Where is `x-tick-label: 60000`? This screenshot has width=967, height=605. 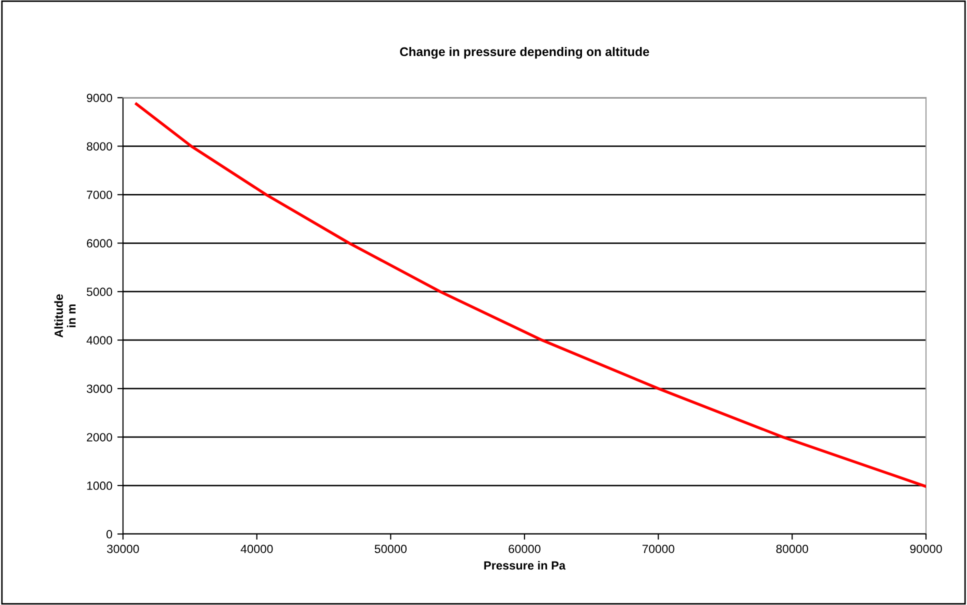 x-tick-label: 60000 is located at coordinates (524, 549).